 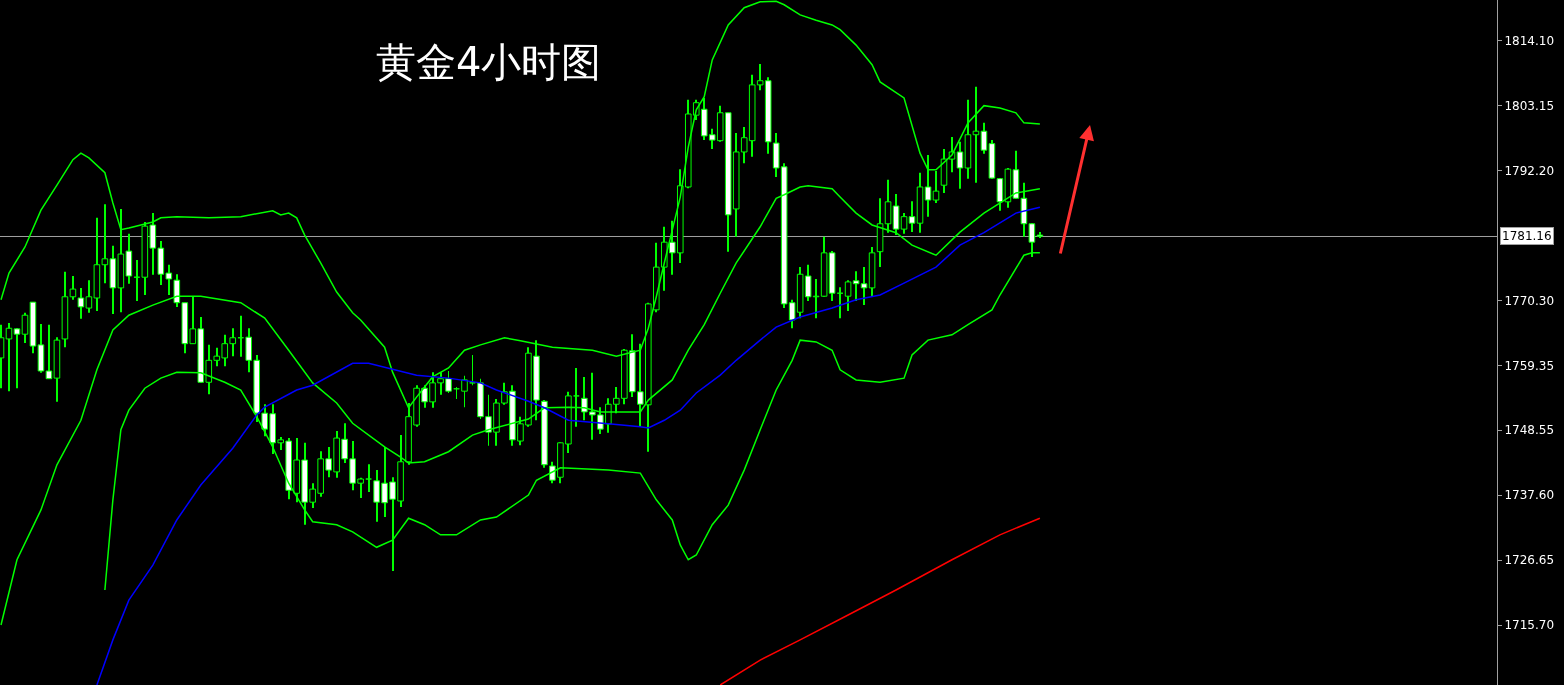 What do you see at coordinates (1529, 301) in the screenshot?
I see `y-tick-label: 1770.30` at bounding box center [1529, 301].